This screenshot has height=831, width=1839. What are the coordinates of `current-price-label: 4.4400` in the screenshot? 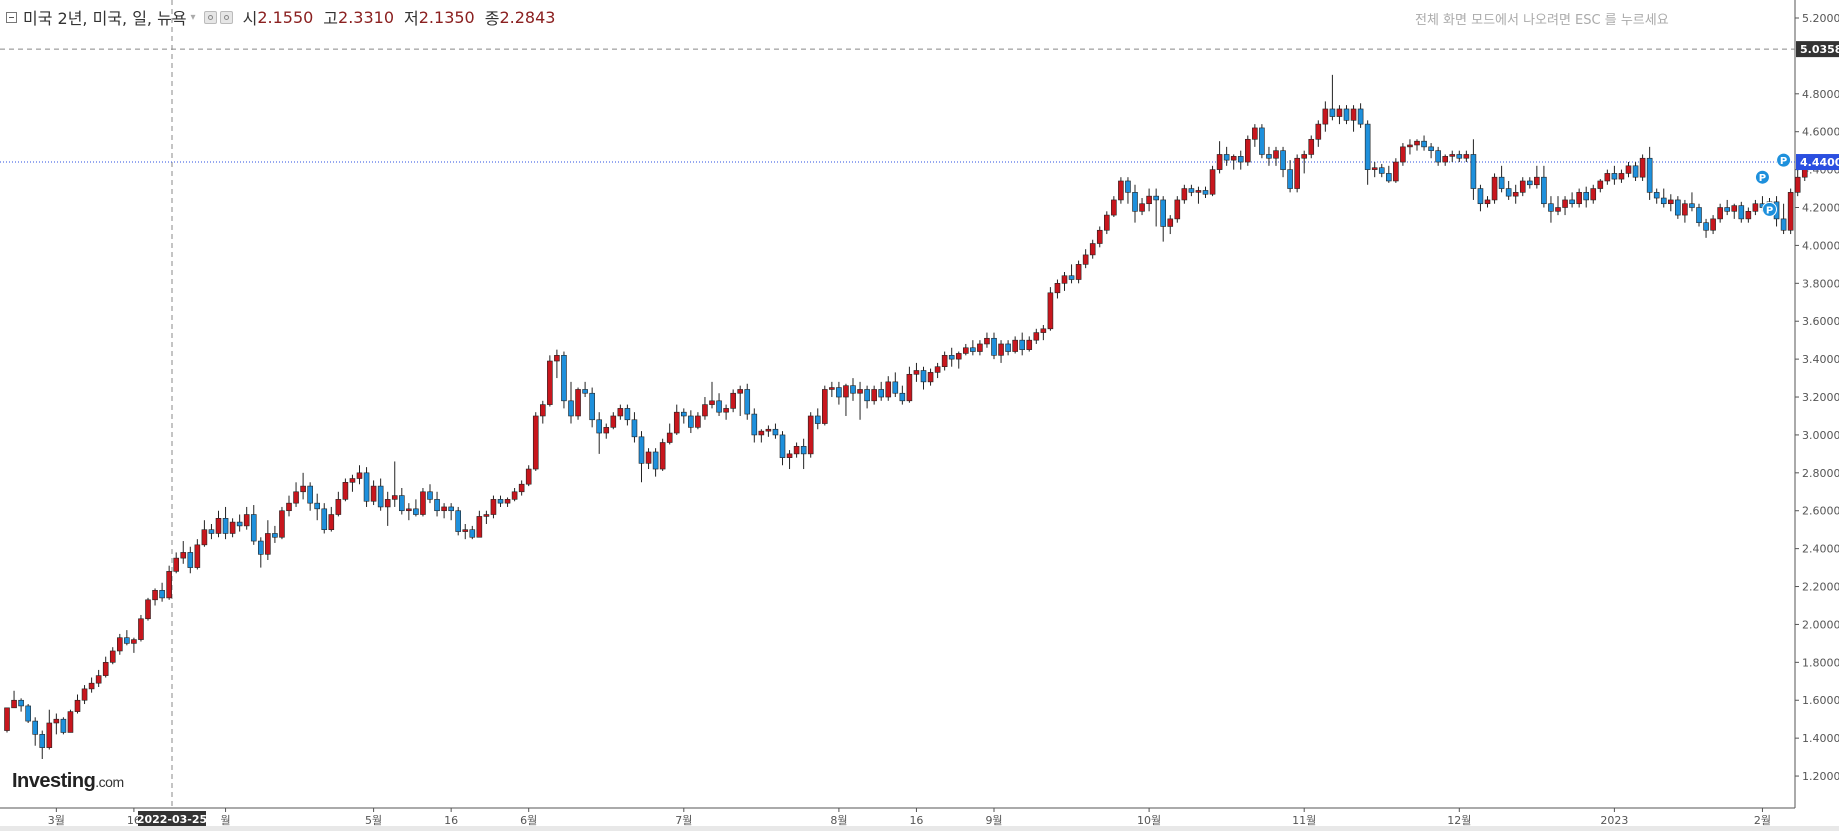 It's located at (1819, 162).